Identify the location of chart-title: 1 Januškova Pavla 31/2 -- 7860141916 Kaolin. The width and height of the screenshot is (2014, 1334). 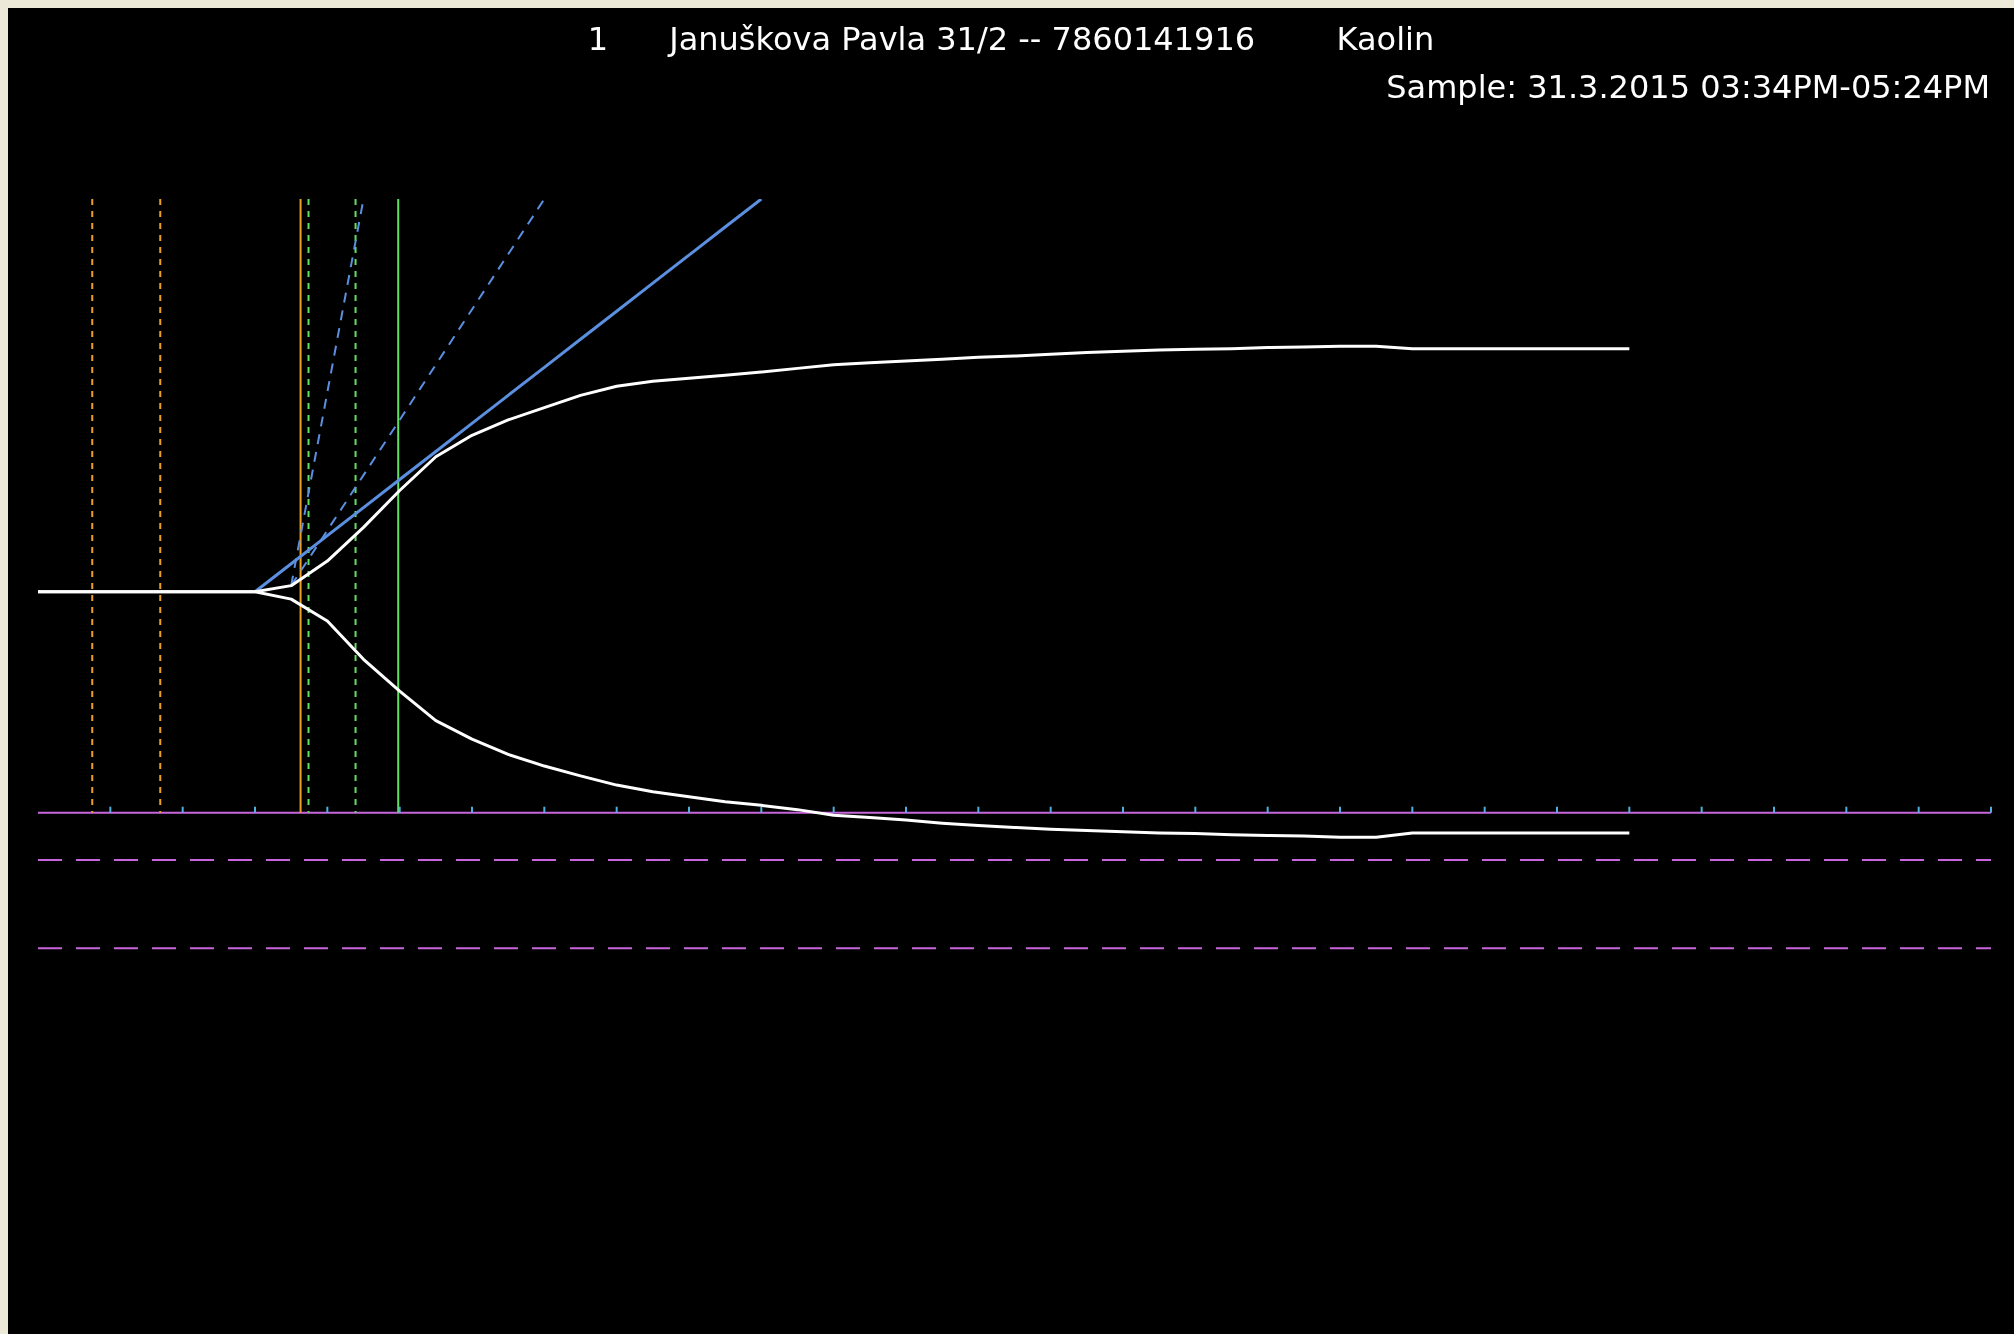
(1011, 39).